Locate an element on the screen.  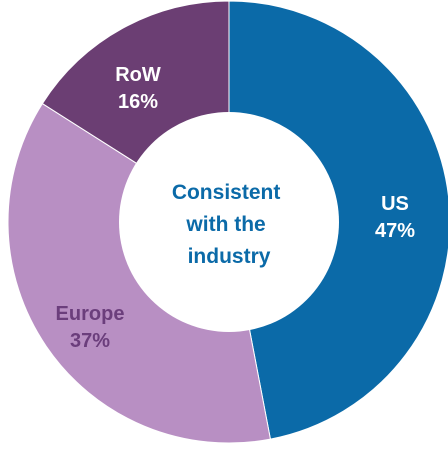
slice-value-europe: 37% is located at coordinates (90, 341).